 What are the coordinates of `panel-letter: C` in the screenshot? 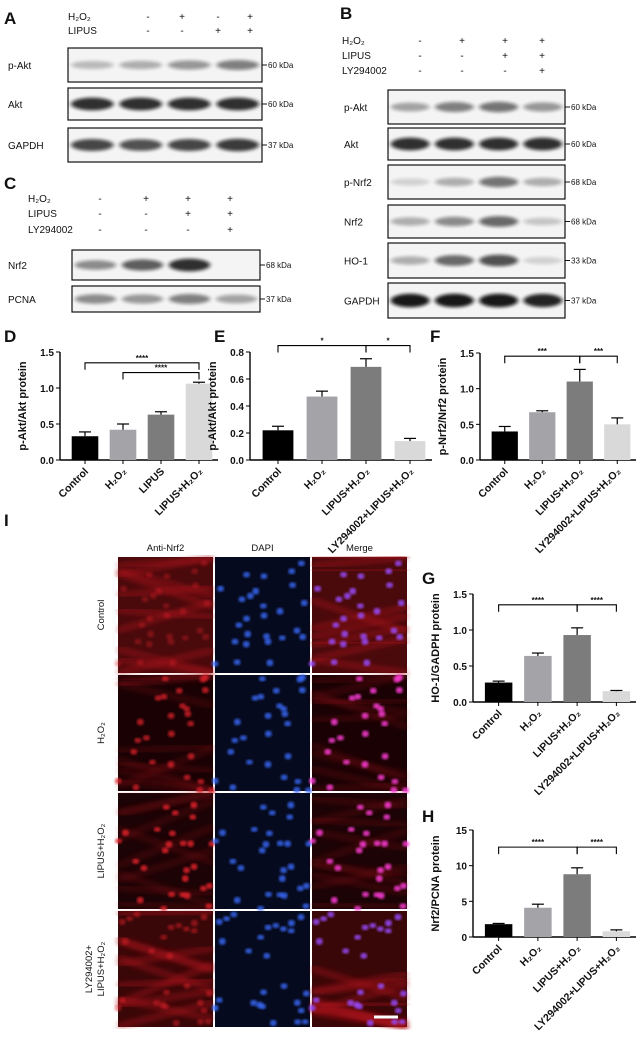 It's located at (10, 183).